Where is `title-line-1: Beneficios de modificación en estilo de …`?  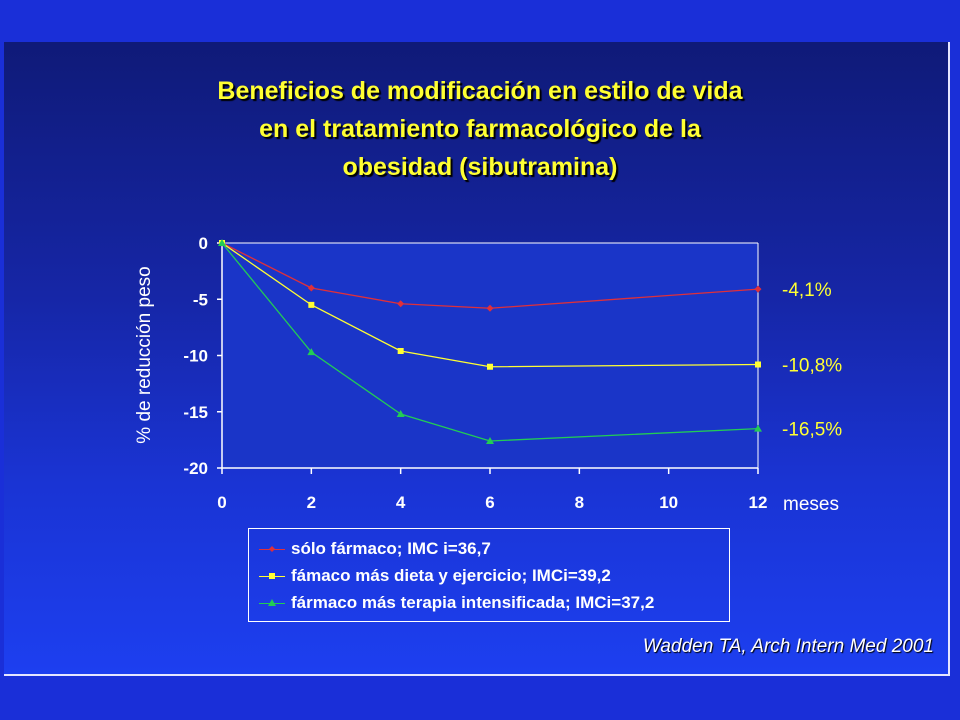 title-line-1: Beneficios de modificación en estilo de … is located at coordinates (480, 91).